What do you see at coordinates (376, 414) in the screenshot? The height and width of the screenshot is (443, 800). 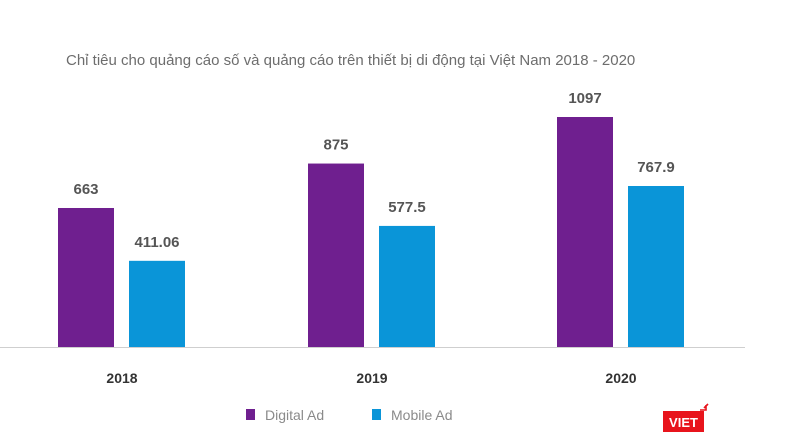 I see `legend-swatch-mobile-ad` at bounding box center [376, 414].